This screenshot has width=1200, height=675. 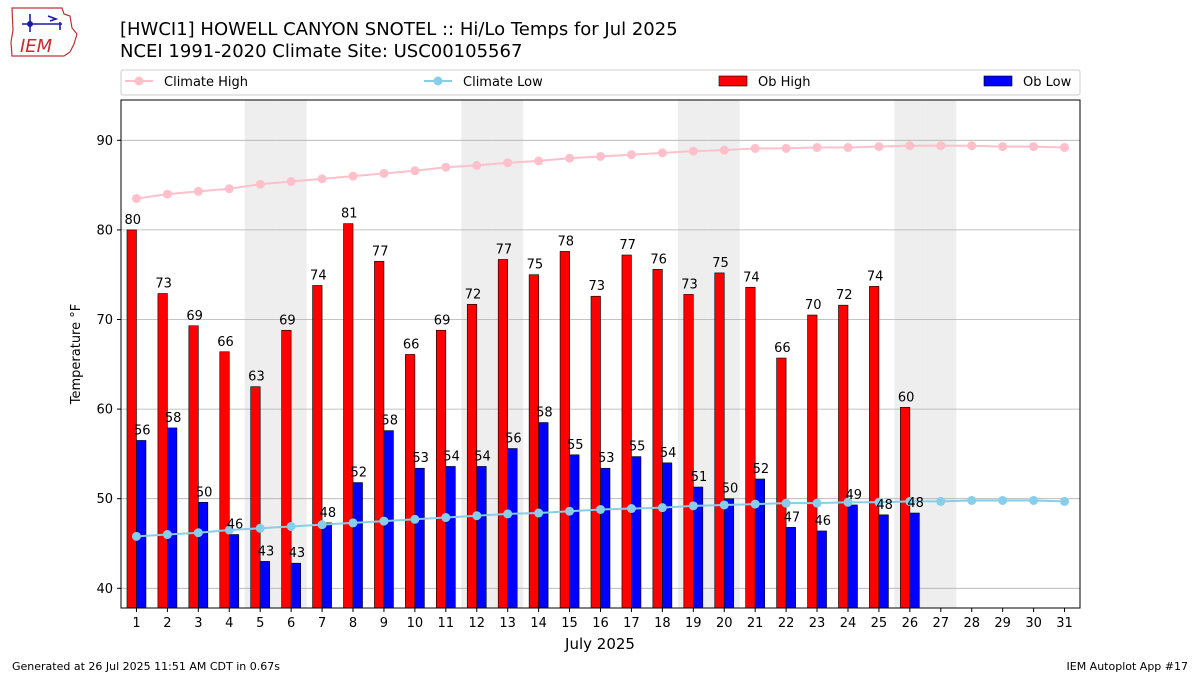 What do you see at coordinates (538, 623) in the screenshot?
I see `x-tick-label: 14` at bounding box center [538, 623].